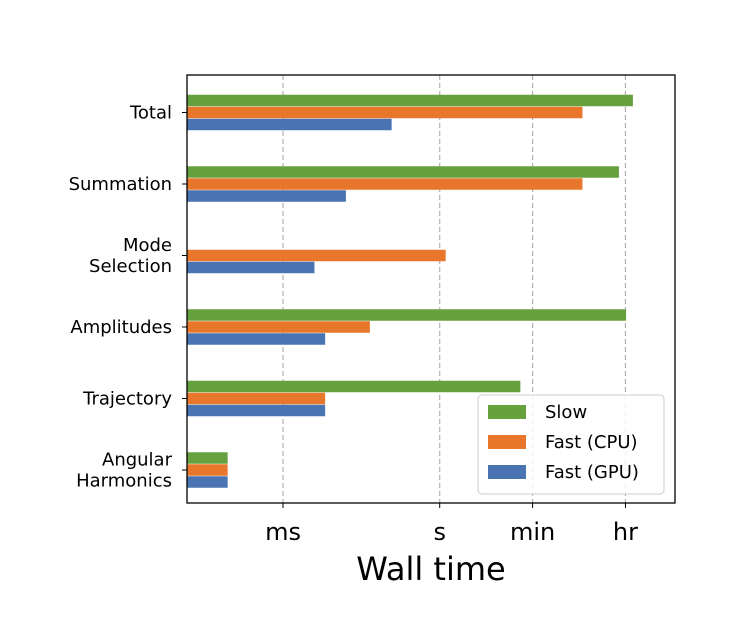 The image size is (750, 630). What do you see at coordinates (147, 245) in the screenshot?
I see `category-label: Mode` at bounding box center [147, 245].